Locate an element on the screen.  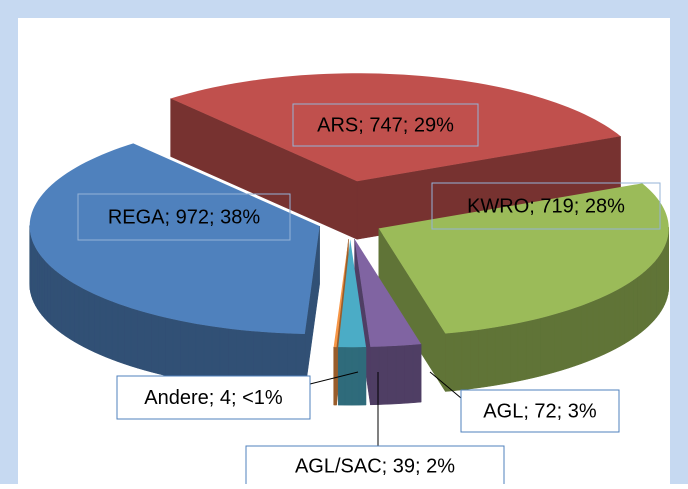
data-label: KWRO; 719; 28% is located at coordinates (546, 206).